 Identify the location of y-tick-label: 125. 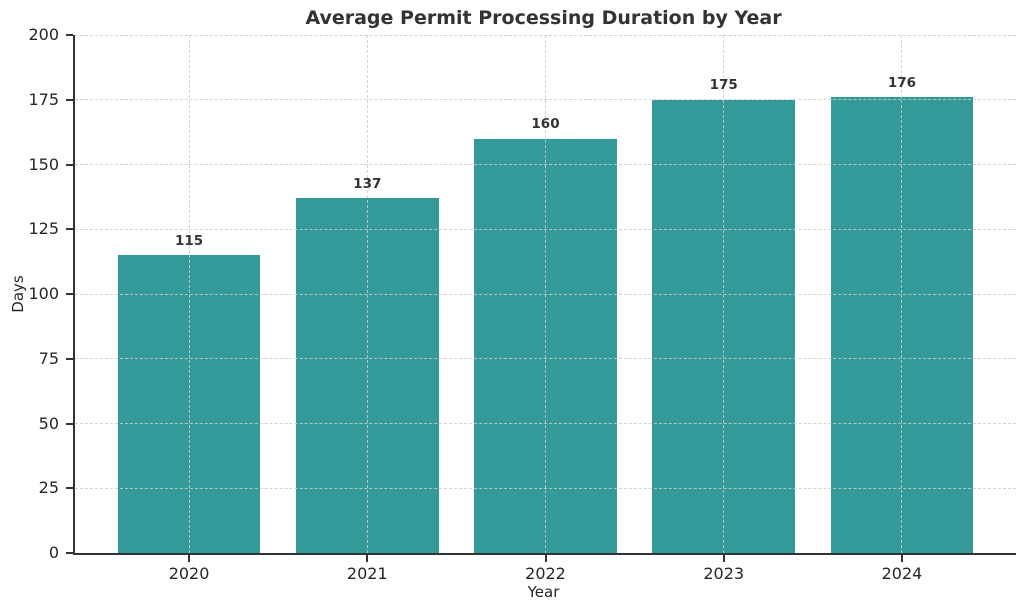
(43, 229).